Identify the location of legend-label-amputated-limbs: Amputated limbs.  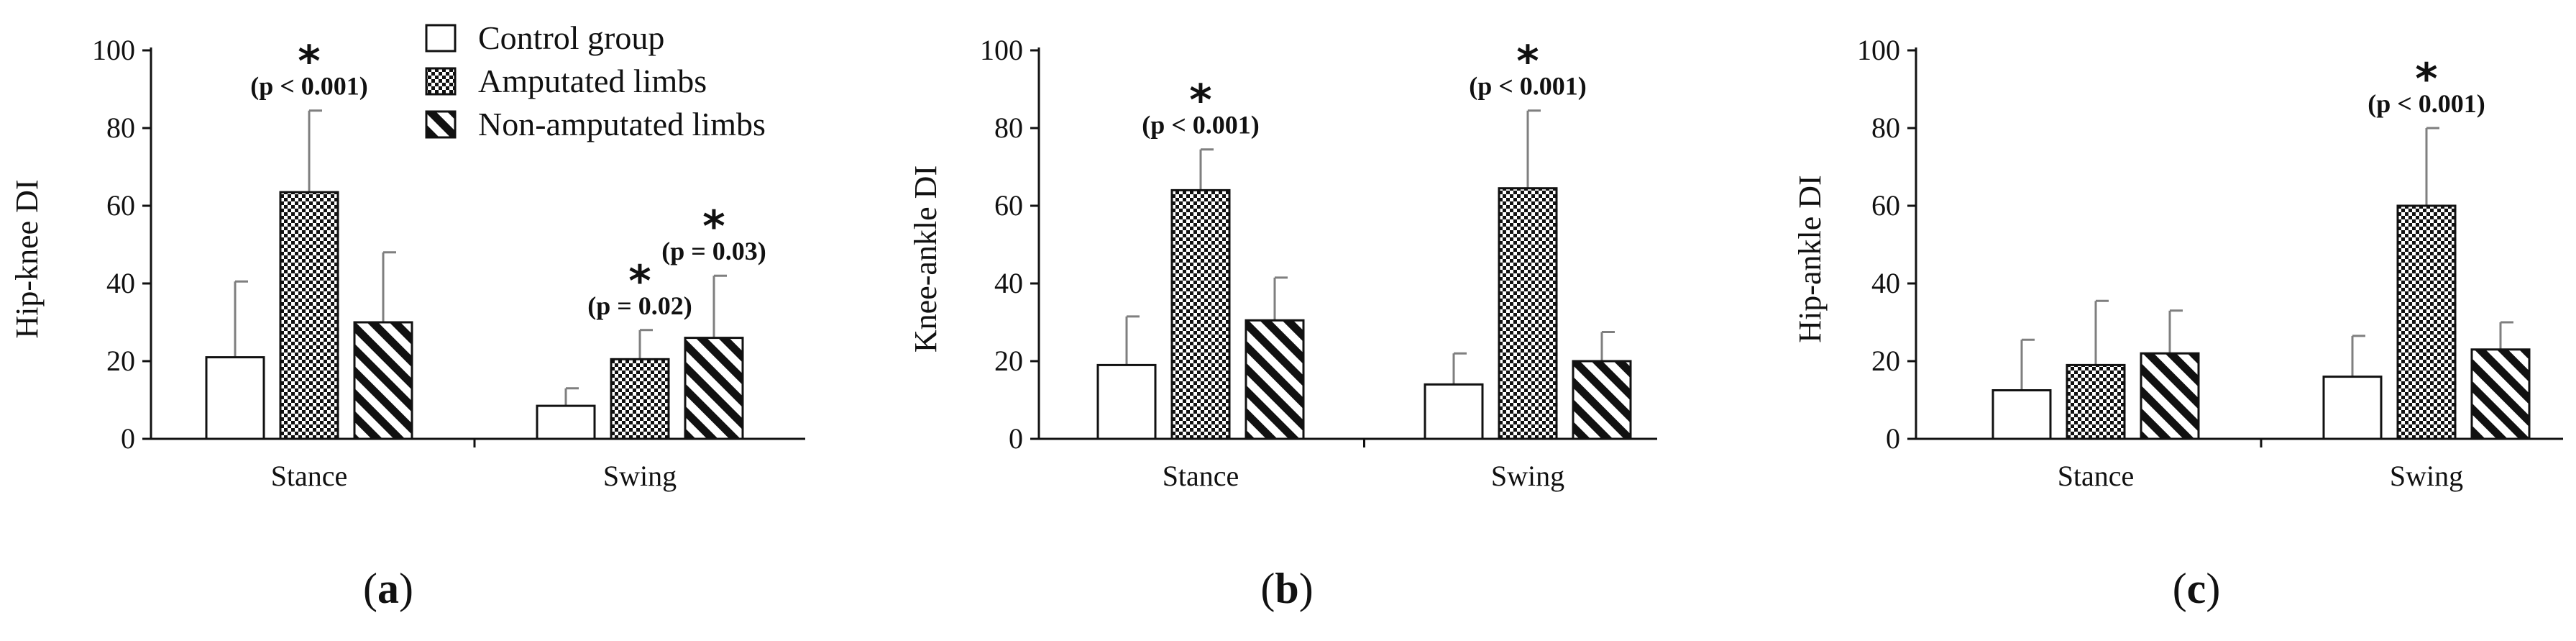
(592, 81).